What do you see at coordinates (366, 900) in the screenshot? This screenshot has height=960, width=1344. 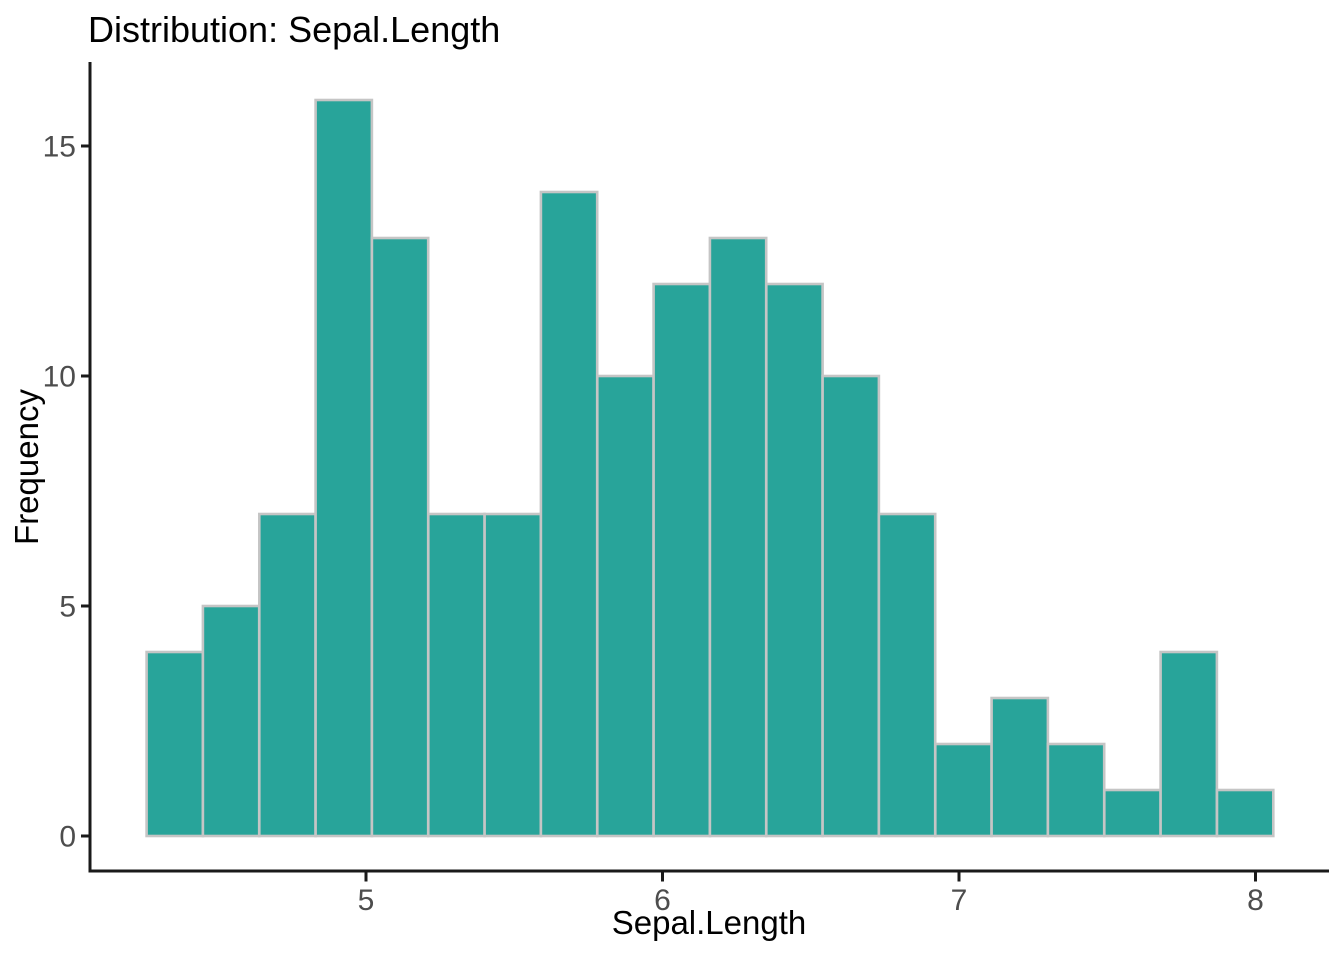 I see `x-tick-label: 5` at bounding box center [366, 900].